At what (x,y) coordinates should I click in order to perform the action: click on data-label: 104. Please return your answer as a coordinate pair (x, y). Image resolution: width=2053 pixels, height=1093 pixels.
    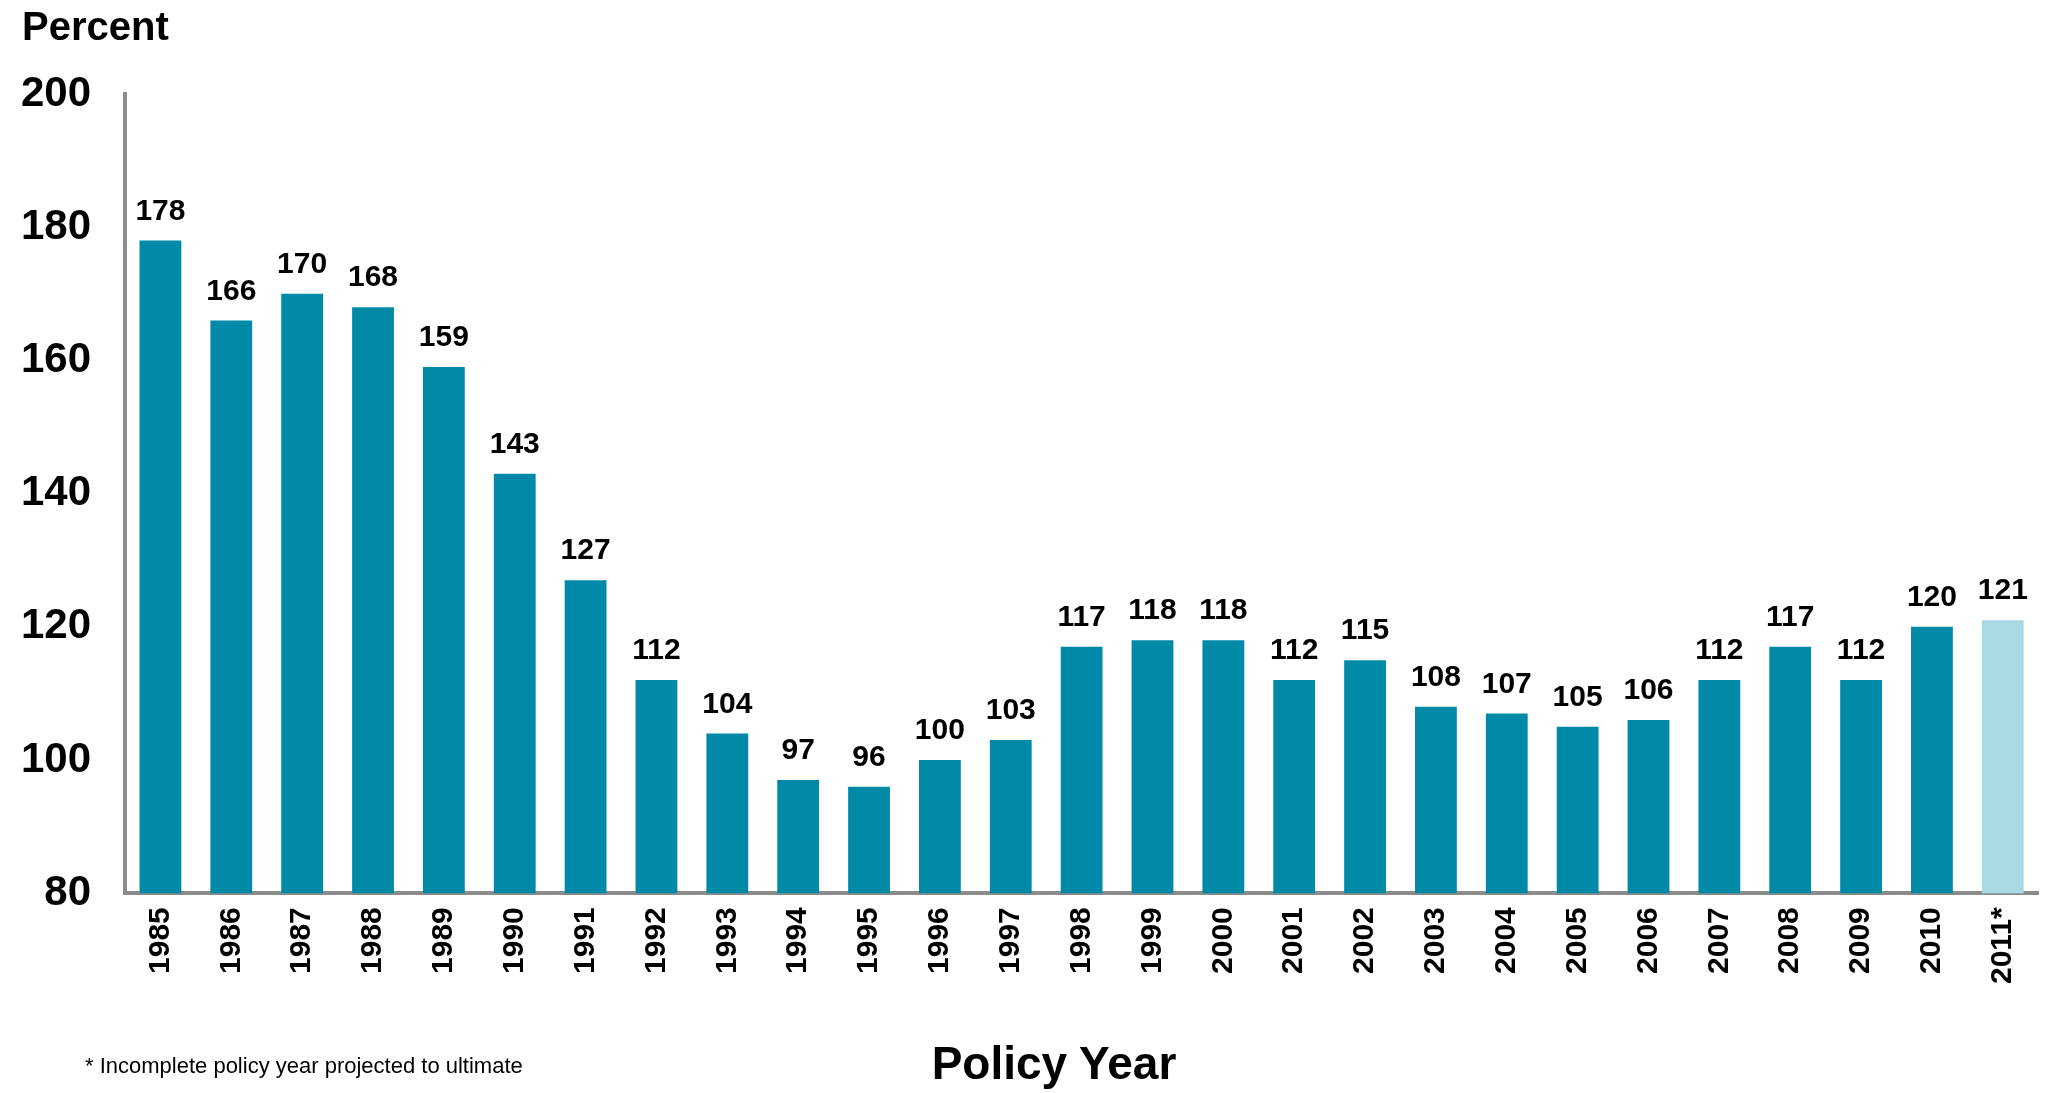
    Looking at the image, I should click on (727, 702).